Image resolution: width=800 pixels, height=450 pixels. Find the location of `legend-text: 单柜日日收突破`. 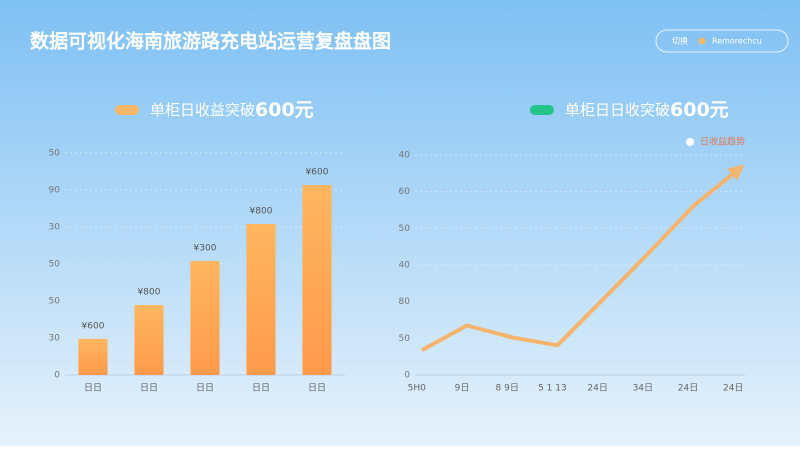

legend-text: 单柜日日收突破 is located at coordinates (617, 110).